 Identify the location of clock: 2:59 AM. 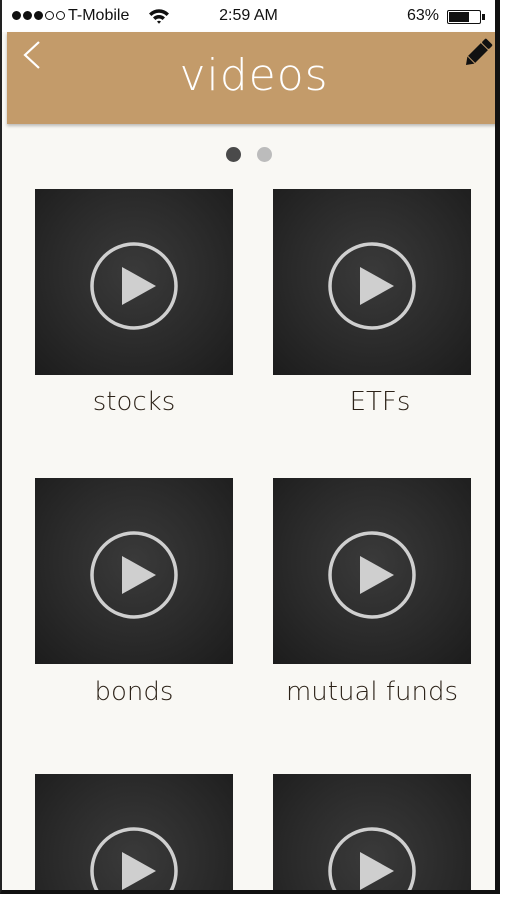
(248, 15).